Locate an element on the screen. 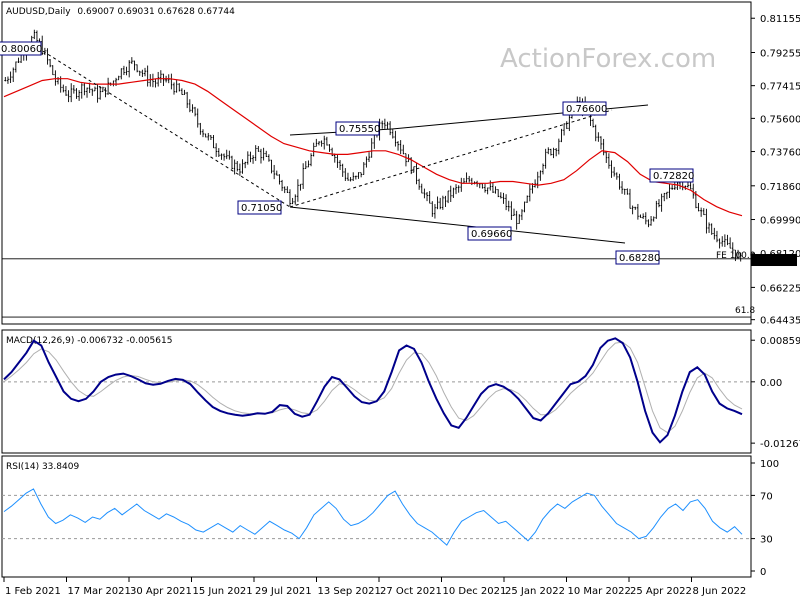 The image size is (800, 600). x-tick-label: 1 Feb 2021 is located at coordinates (33, 591).